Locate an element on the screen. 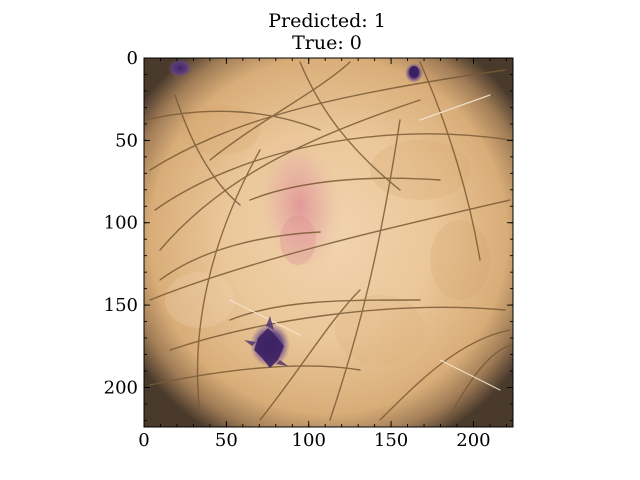 The width and height of the screenshot is (640, 480). x-tick-labels: 0 50 100 150 200 is located at coordinates (314, 440).